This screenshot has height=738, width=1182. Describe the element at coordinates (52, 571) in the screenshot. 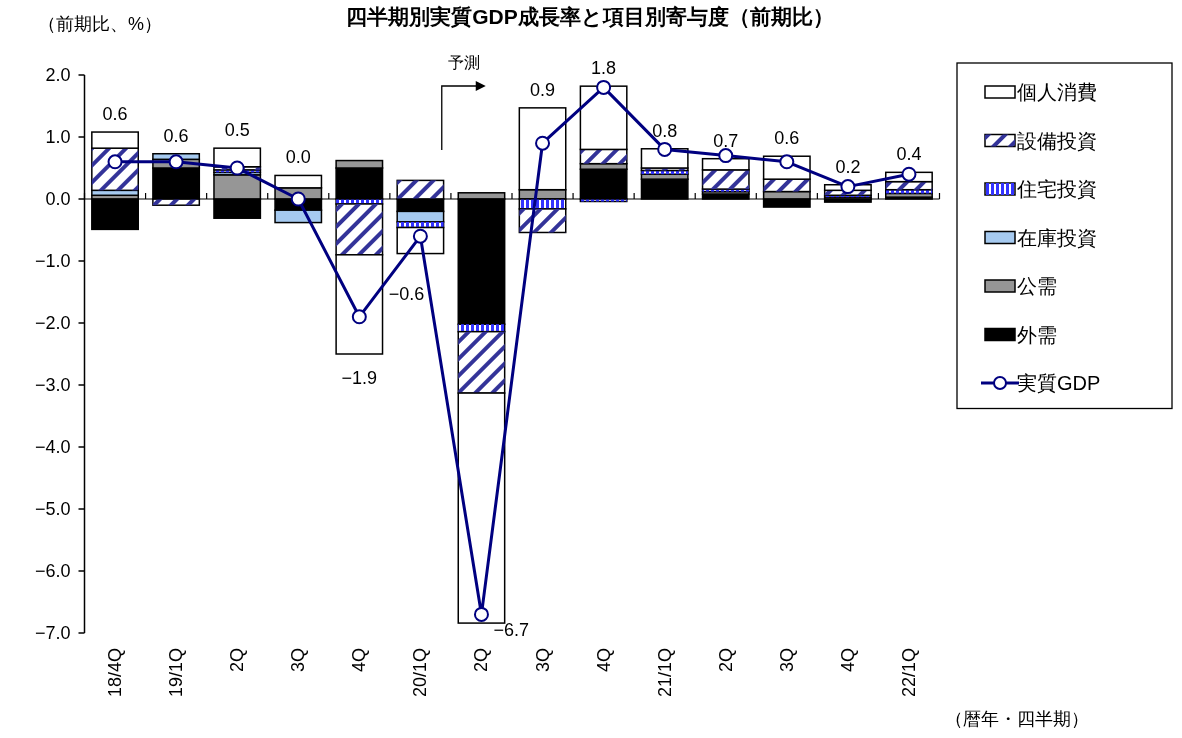

I see `y-tick-label: −6.0` at that location.